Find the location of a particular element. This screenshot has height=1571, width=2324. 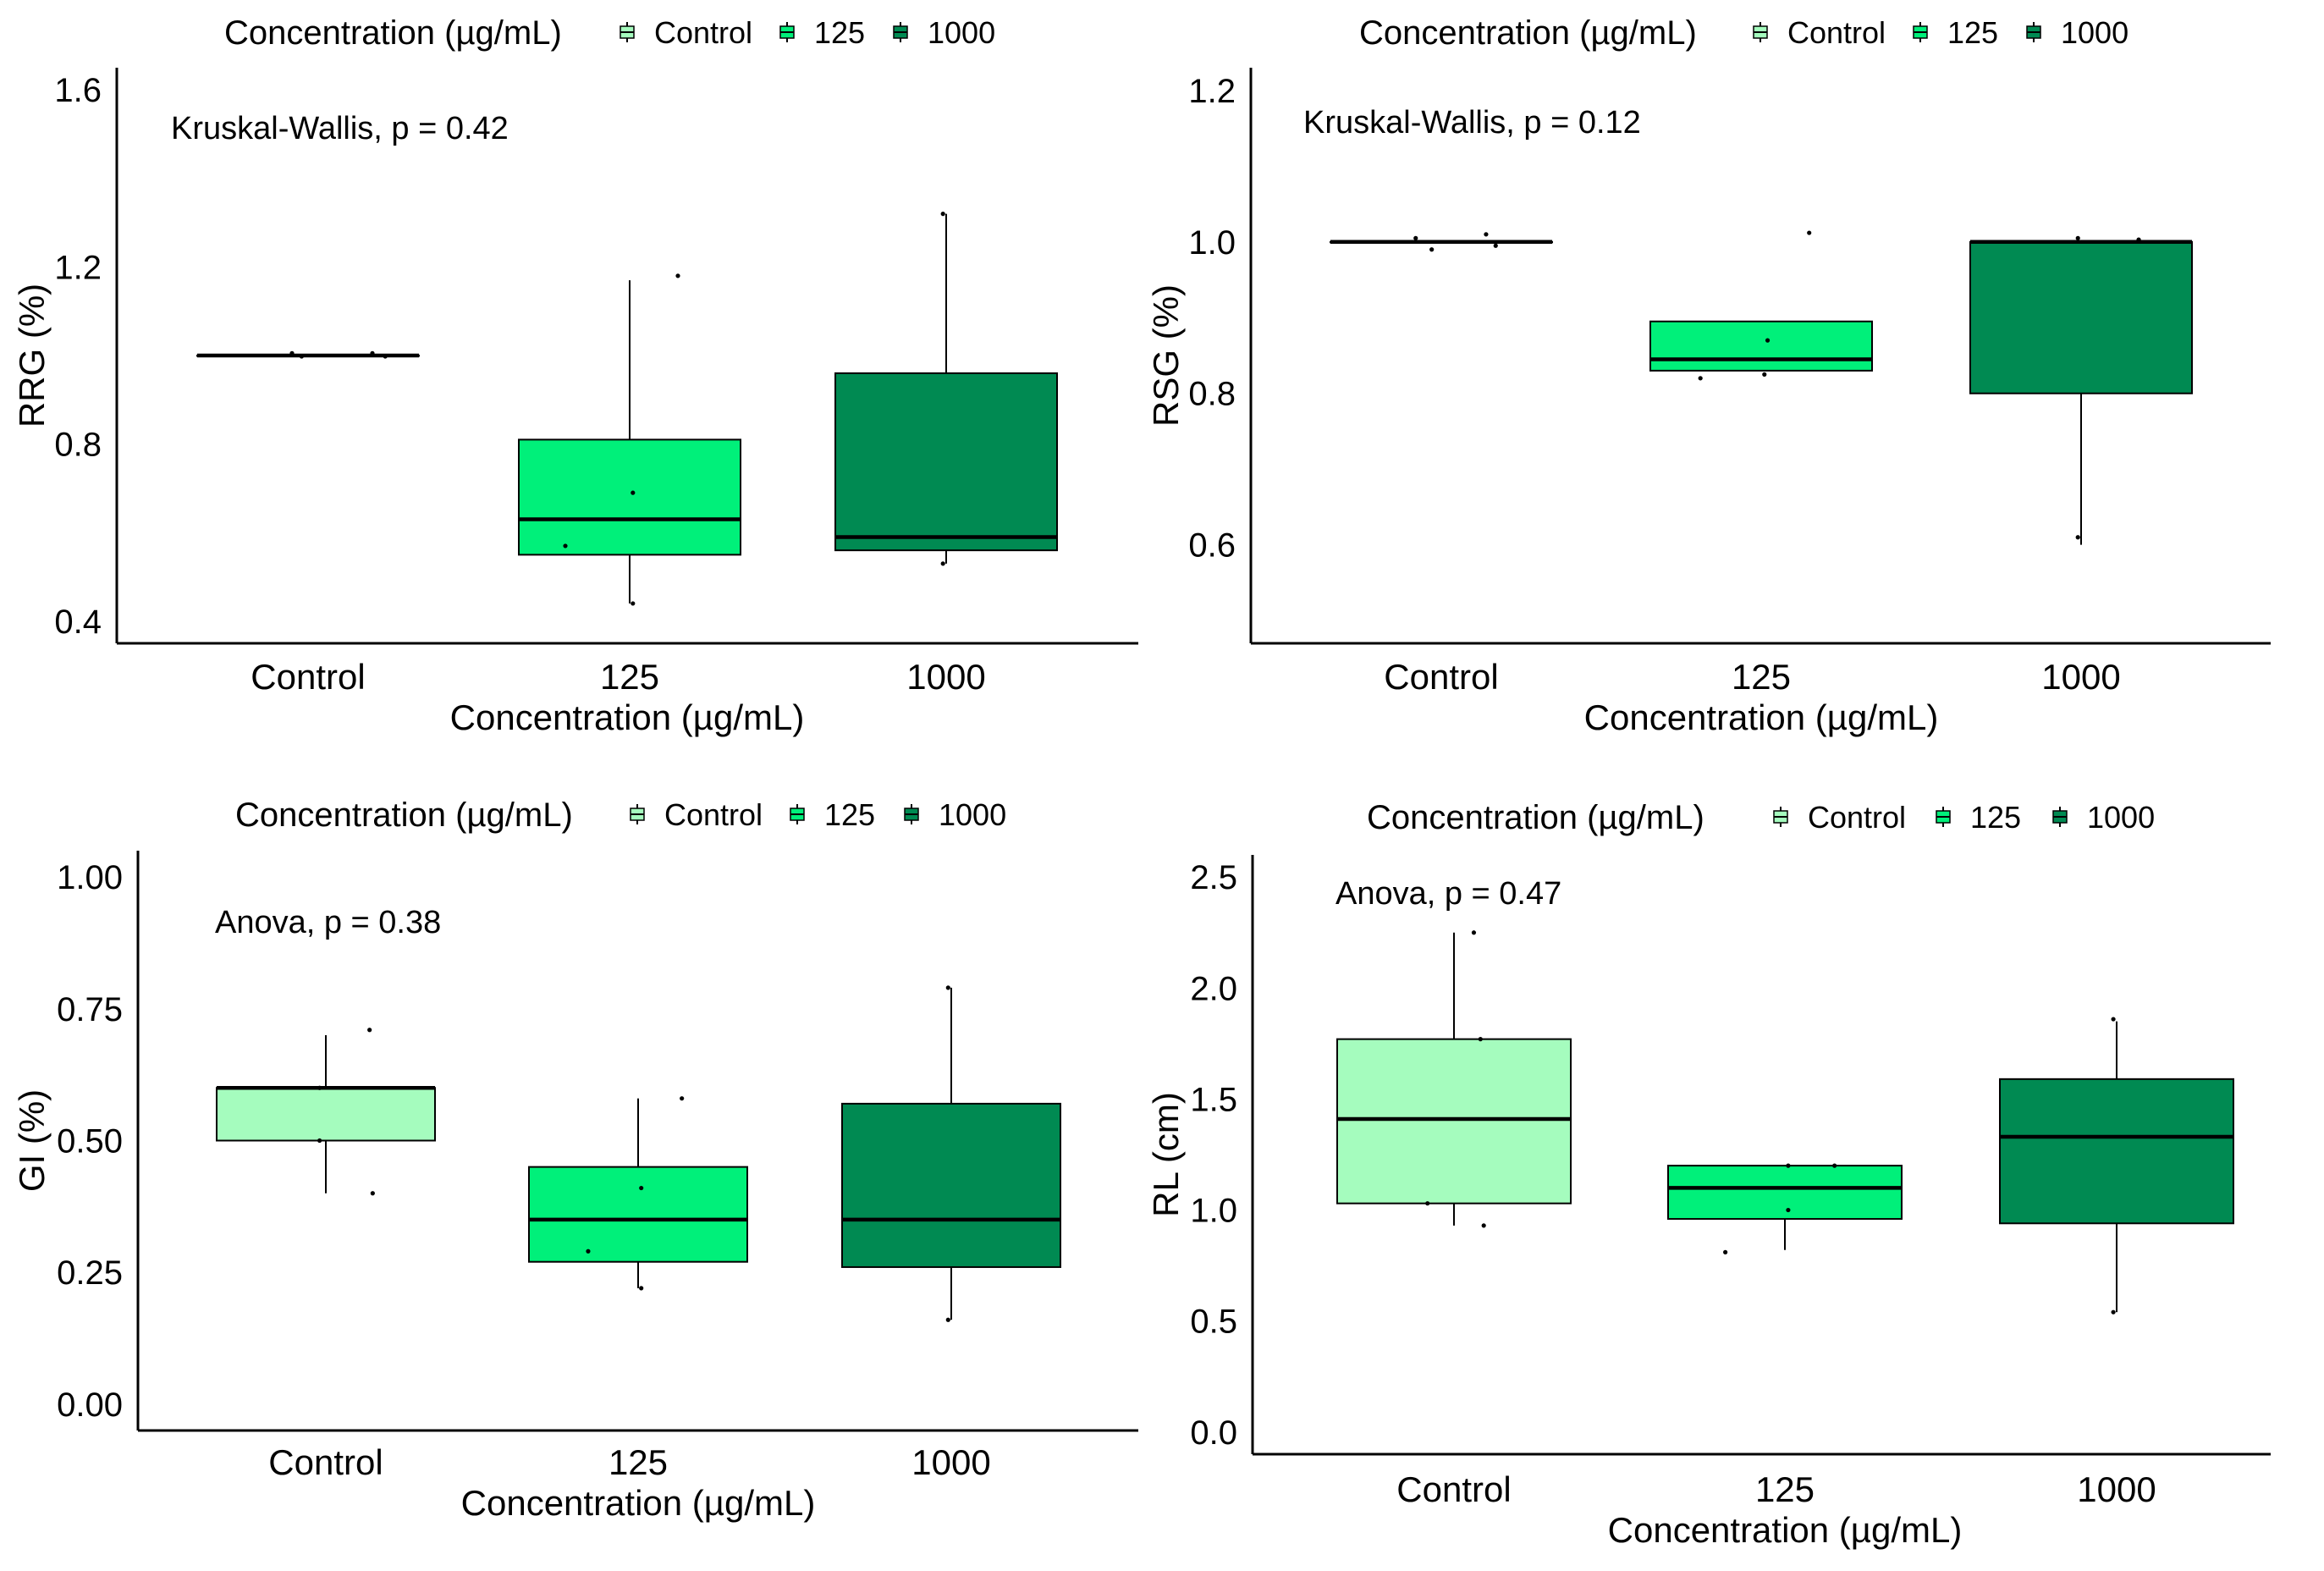

y-axis-title: RRG (%) is located at coordinates (32, 355).